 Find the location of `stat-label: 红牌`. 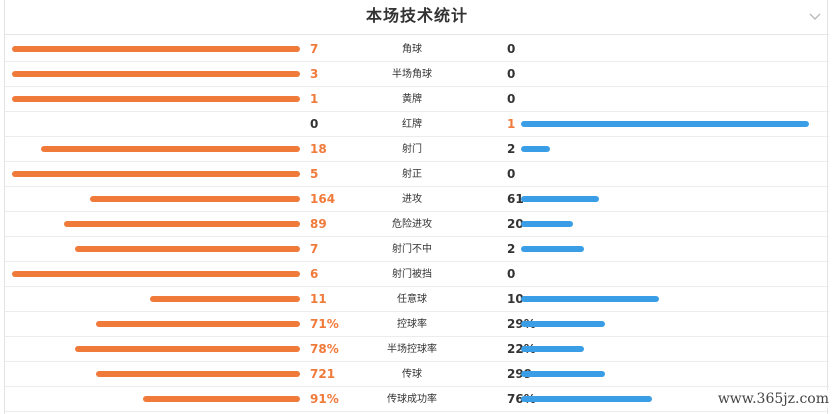

stat-label: 红牌 is located at coordinates (412, 124).